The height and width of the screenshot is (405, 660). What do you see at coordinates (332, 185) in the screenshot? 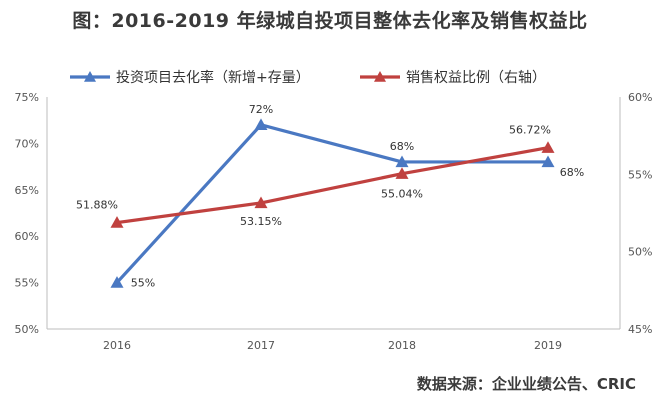
I see `series-line` at bounding box center [332, 185].